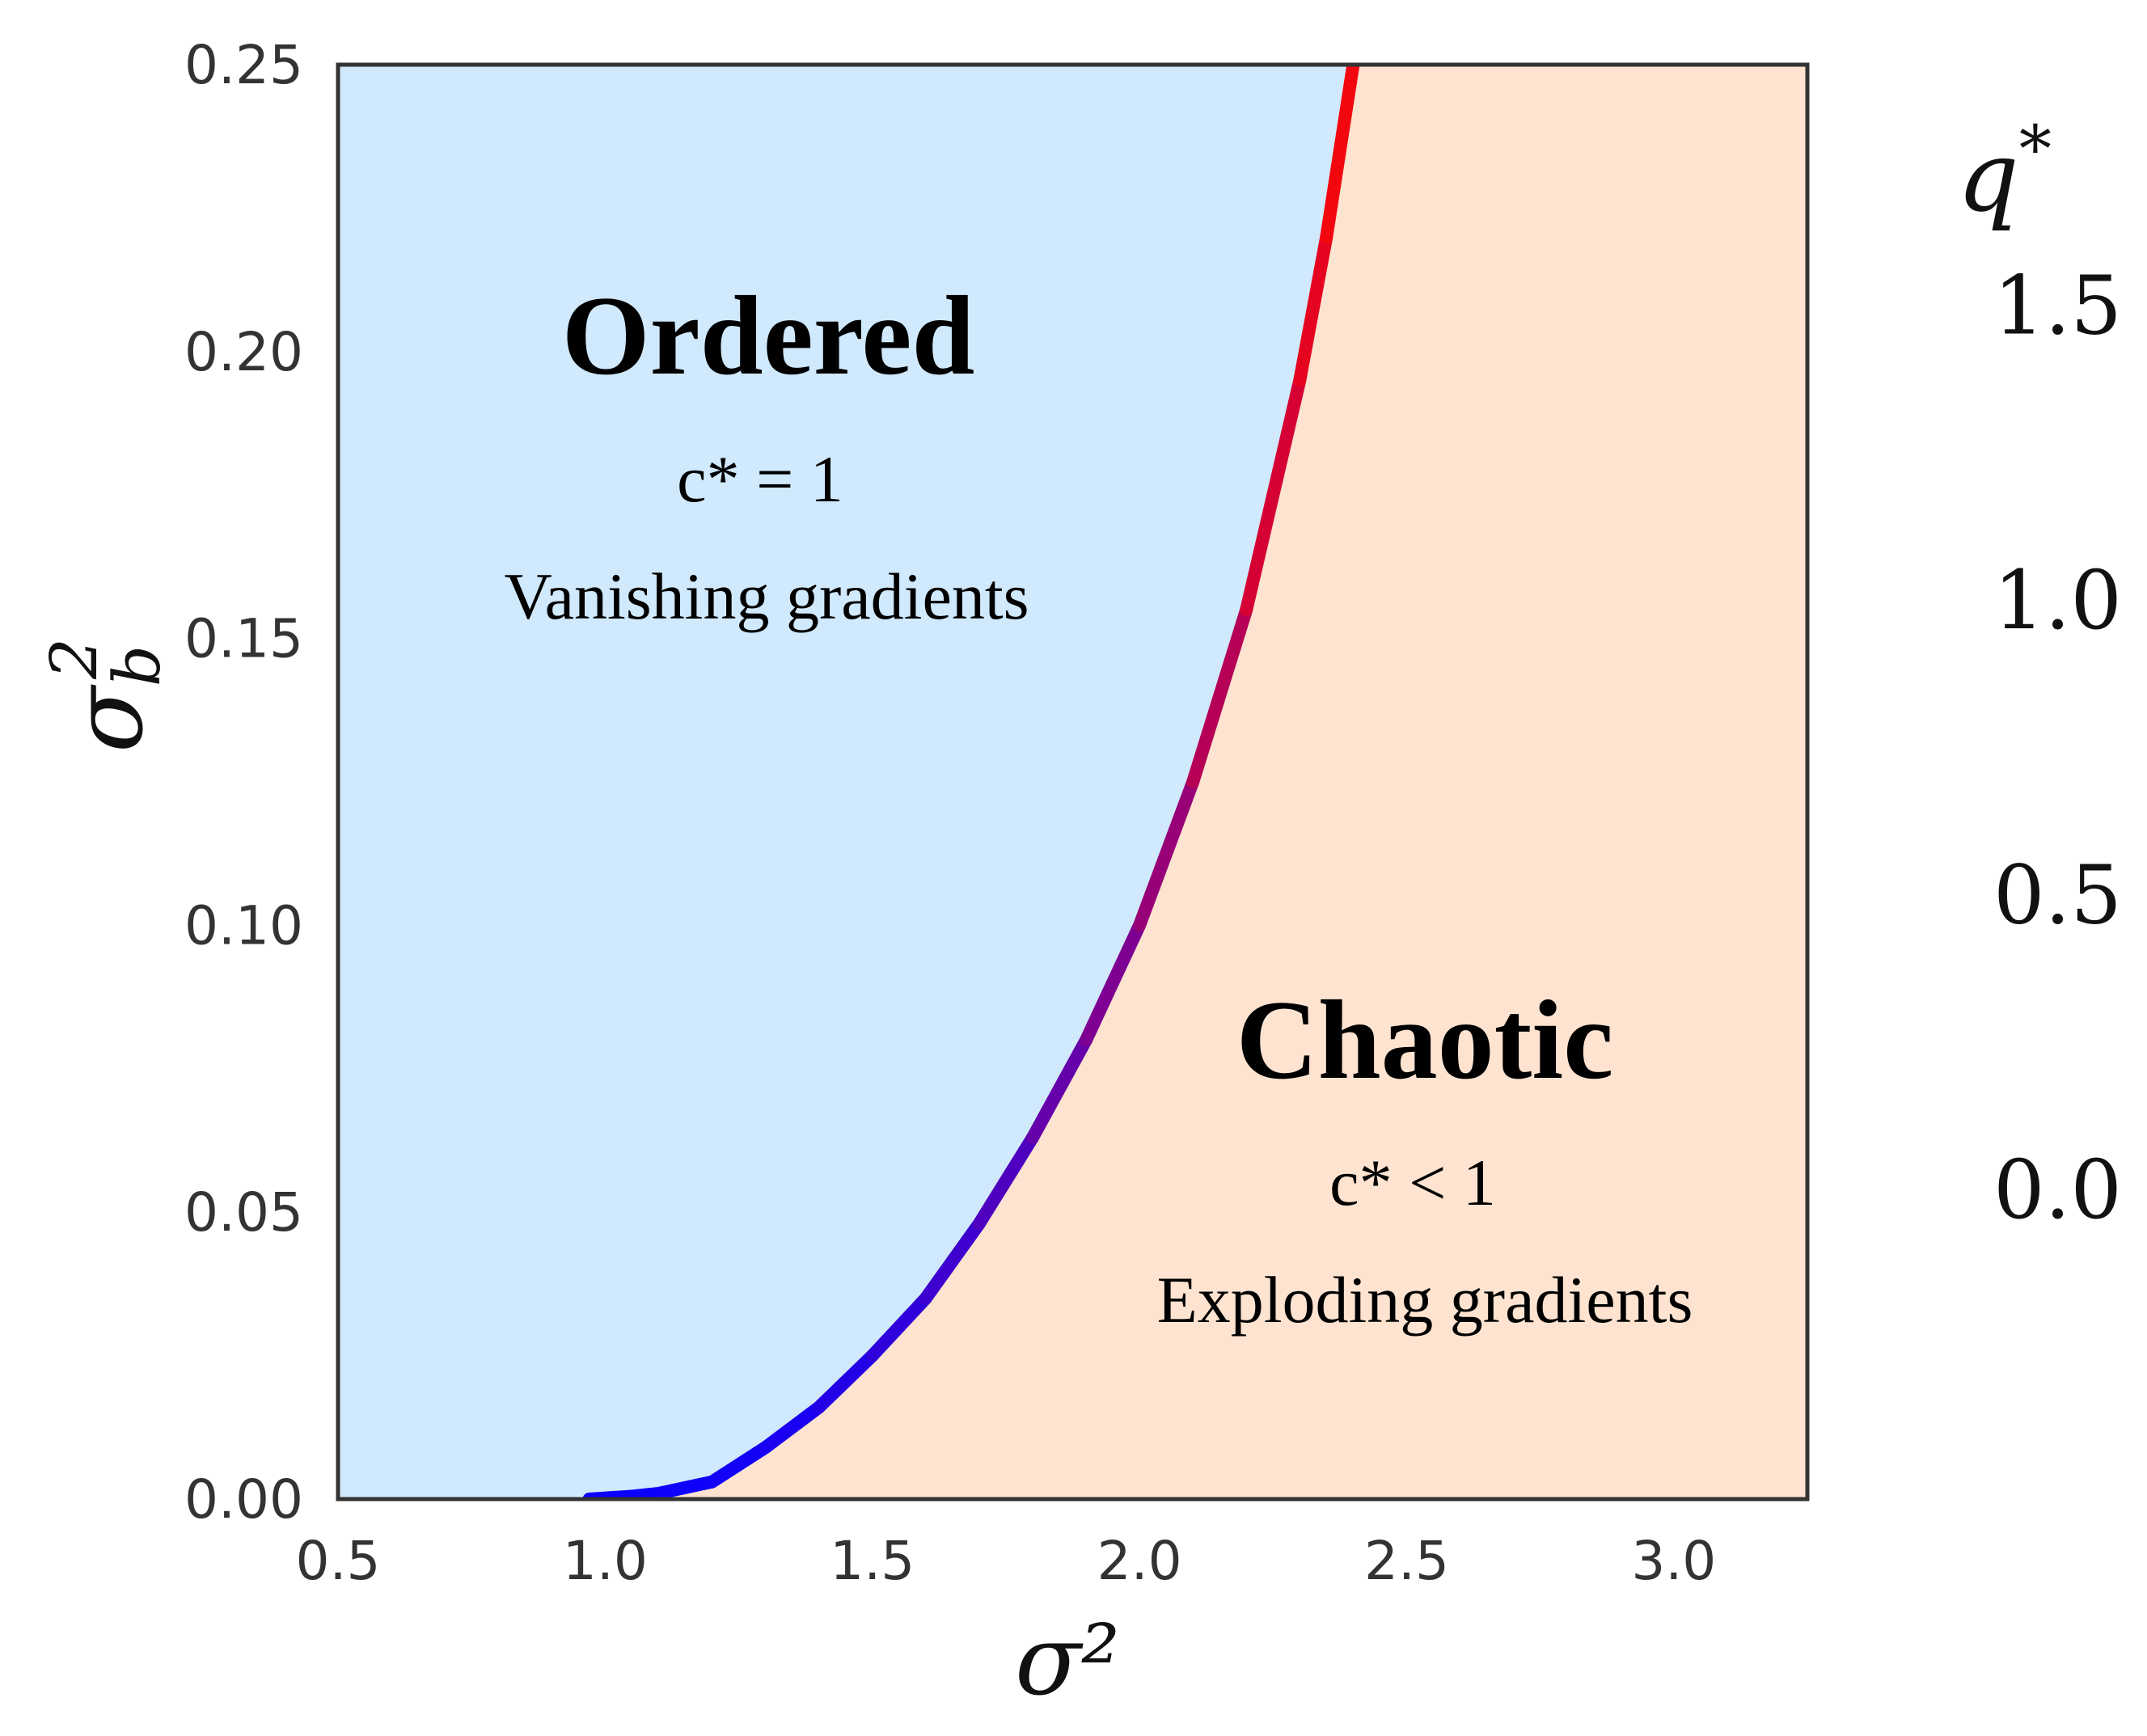  What do you see at coordinates (2004, 173) in the screenshot?
I see `colorbar-label: q*` at bounding box center [2004, 173].